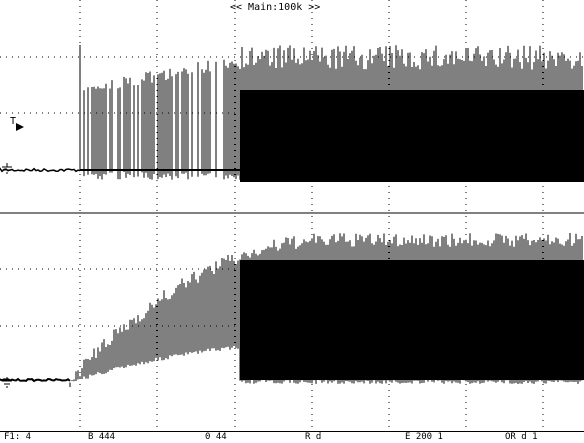 The width and height of the screenshot is (584, 443). What do you see at coordinates (313, 437) in the screenshot?
I see `status-item-4: R d` at bounding box center [313, 437].